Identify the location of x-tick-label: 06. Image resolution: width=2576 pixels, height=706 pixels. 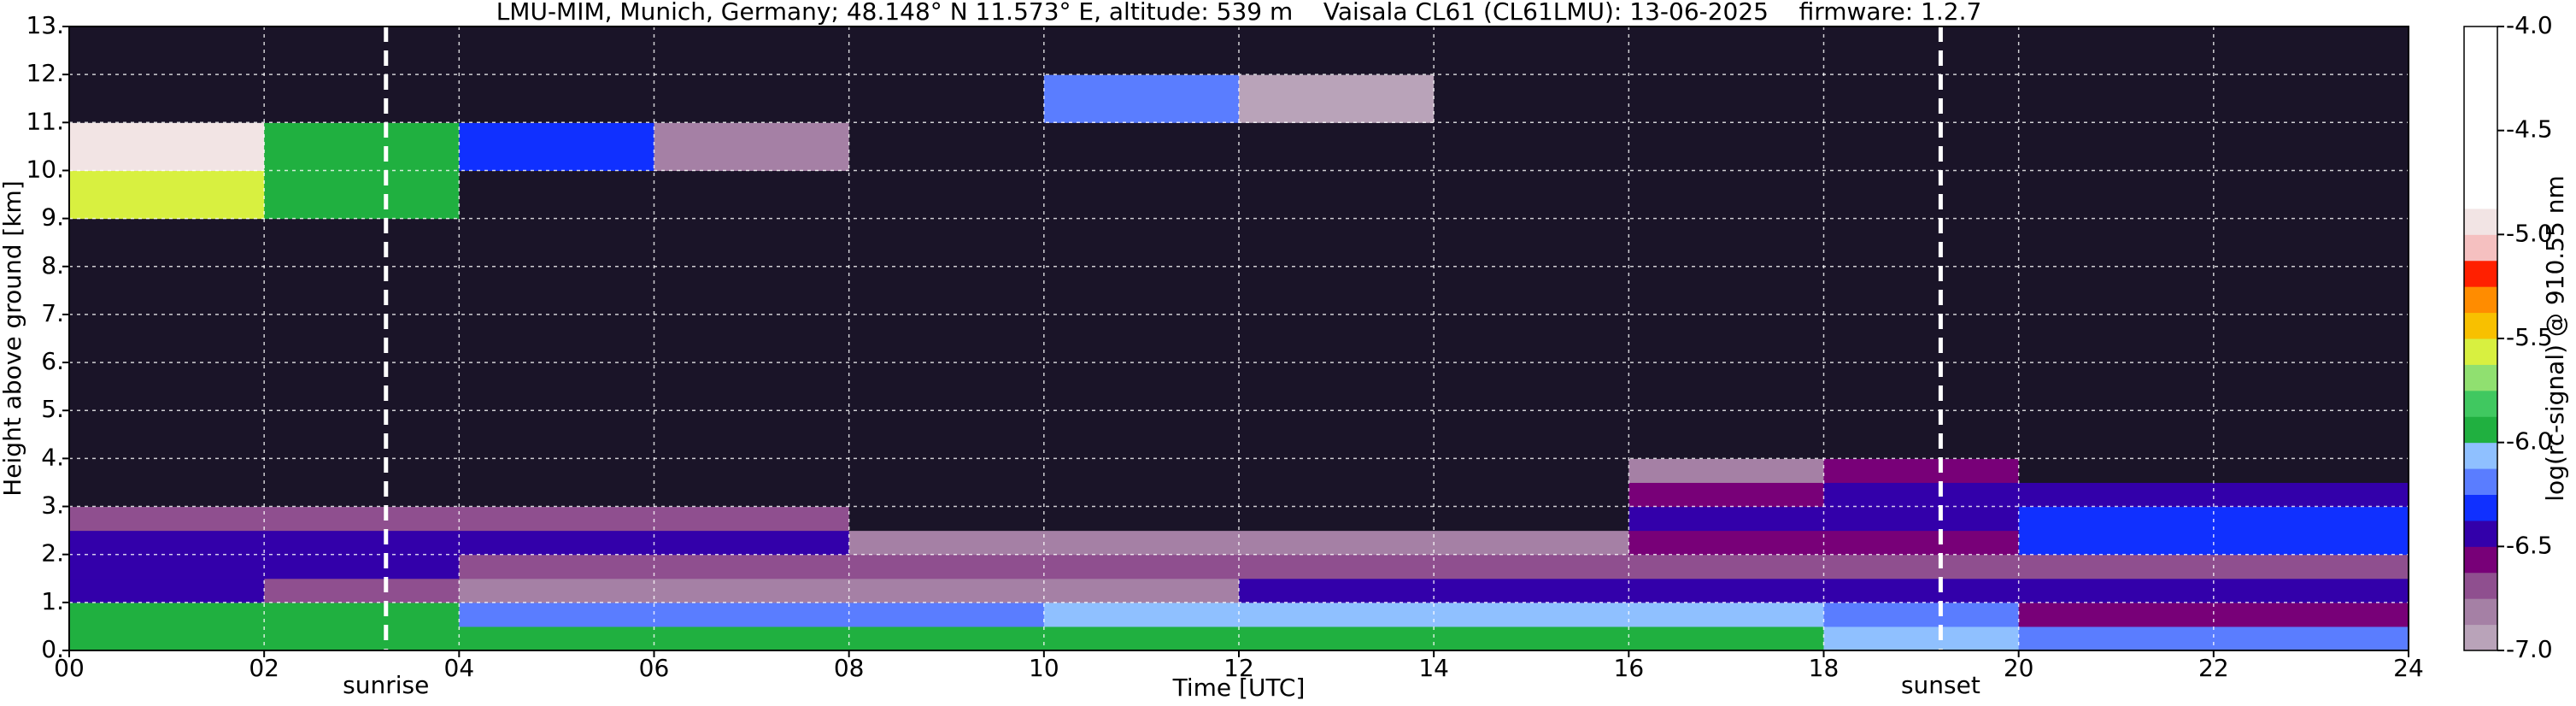
(654, 668).